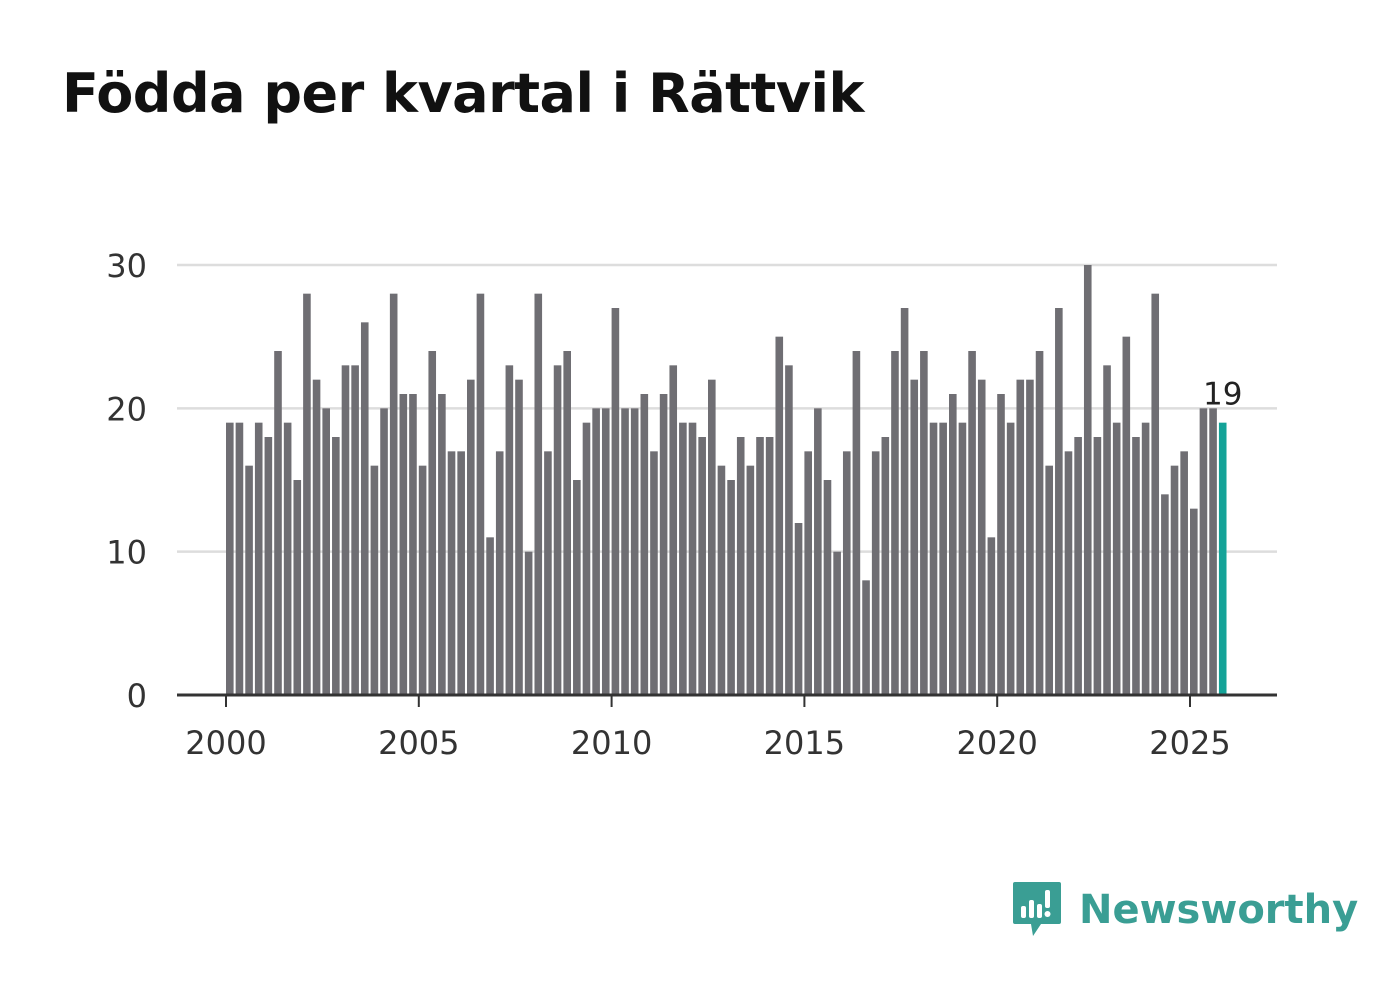 The height and width of the screenshot is (999, 1382). Describe the element at coordinates (463, 93) in the screenshot. I see `chart-title: Födda per kvartal i Rättvik` at that location.